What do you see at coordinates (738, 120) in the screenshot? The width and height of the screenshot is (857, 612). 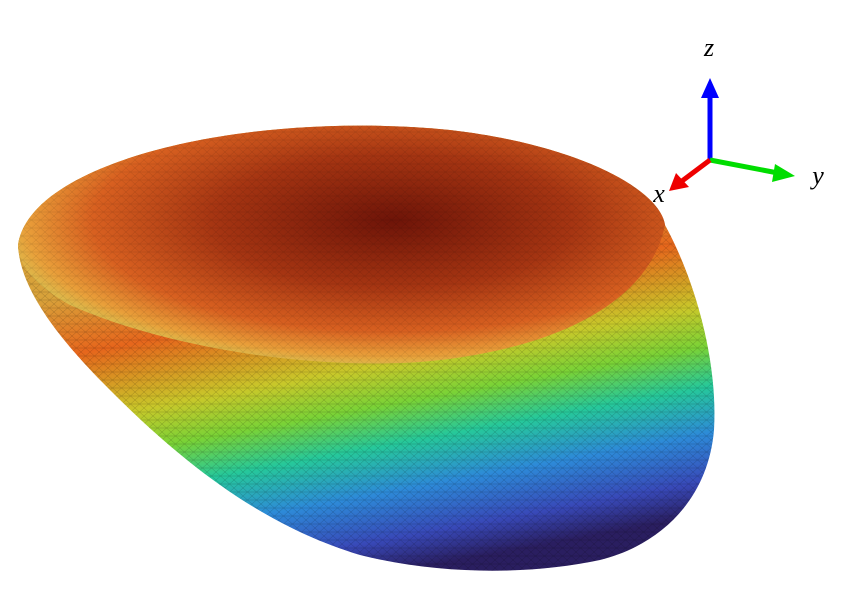 I see `axis-triad: z y x` at bounding box center [738, 120].